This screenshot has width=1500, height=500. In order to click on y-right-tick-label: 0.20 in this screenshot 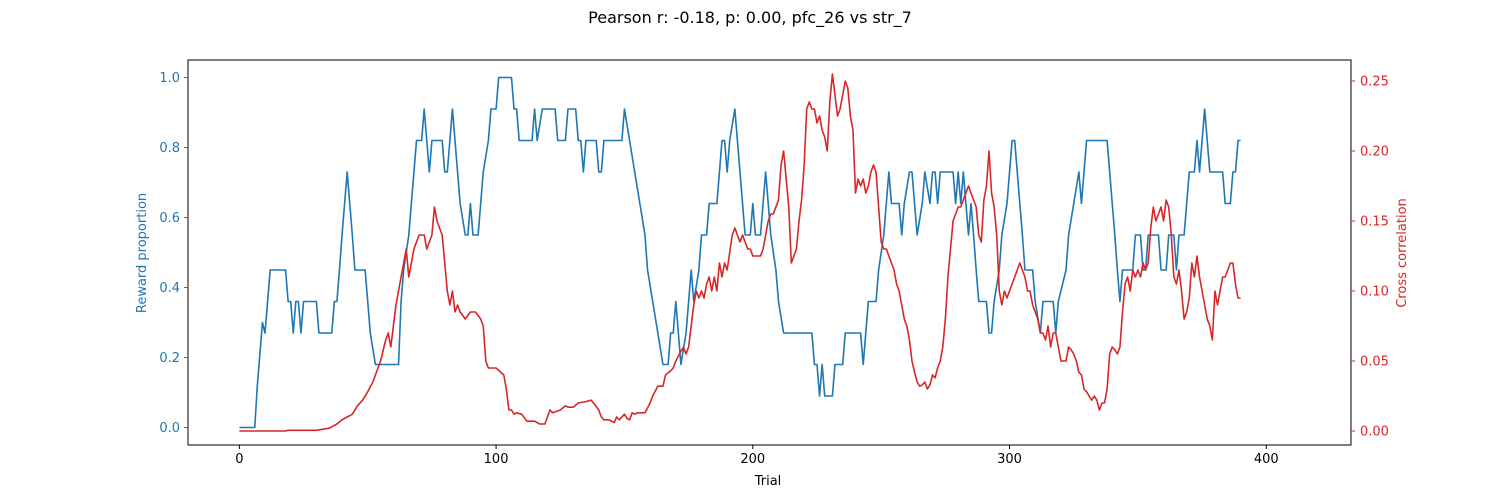, I will do `click(1374, 152)`.